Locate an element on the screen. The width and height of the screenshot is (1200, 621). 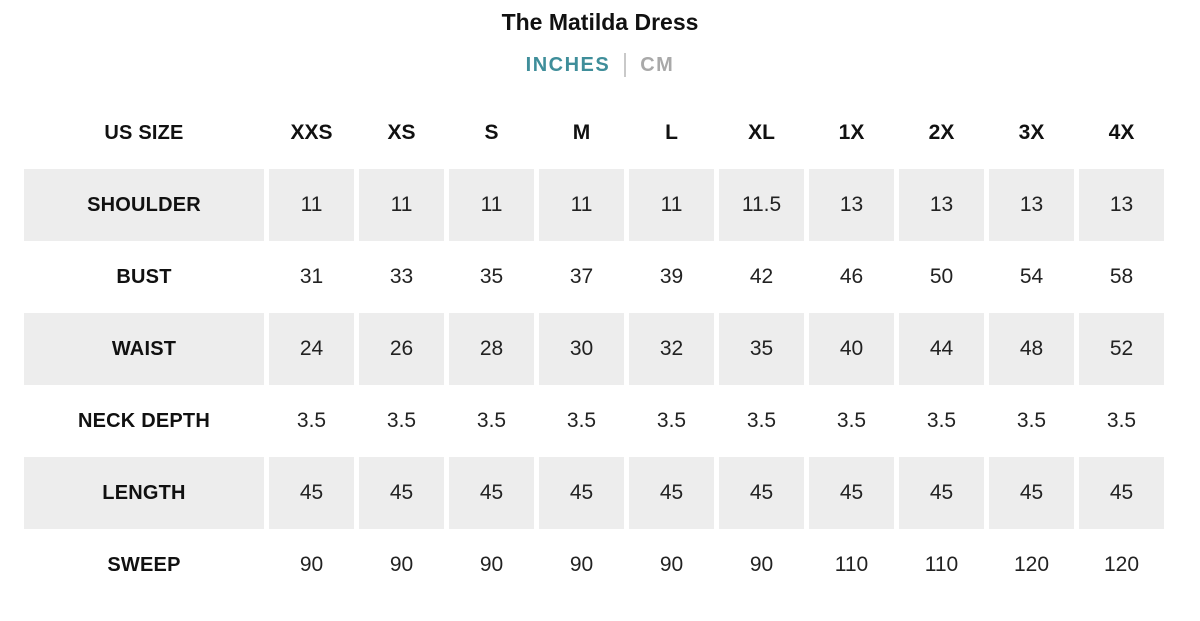
row-label-bust: BUST is located at coordinates (144, 276).